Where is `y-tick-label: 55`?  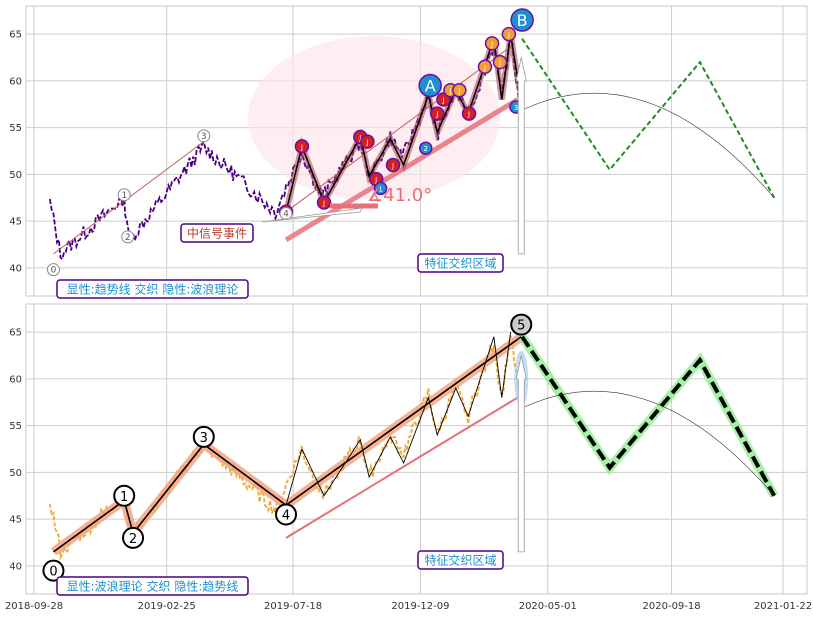
y-tick-label: 55 is located at coordinates (15, 426).